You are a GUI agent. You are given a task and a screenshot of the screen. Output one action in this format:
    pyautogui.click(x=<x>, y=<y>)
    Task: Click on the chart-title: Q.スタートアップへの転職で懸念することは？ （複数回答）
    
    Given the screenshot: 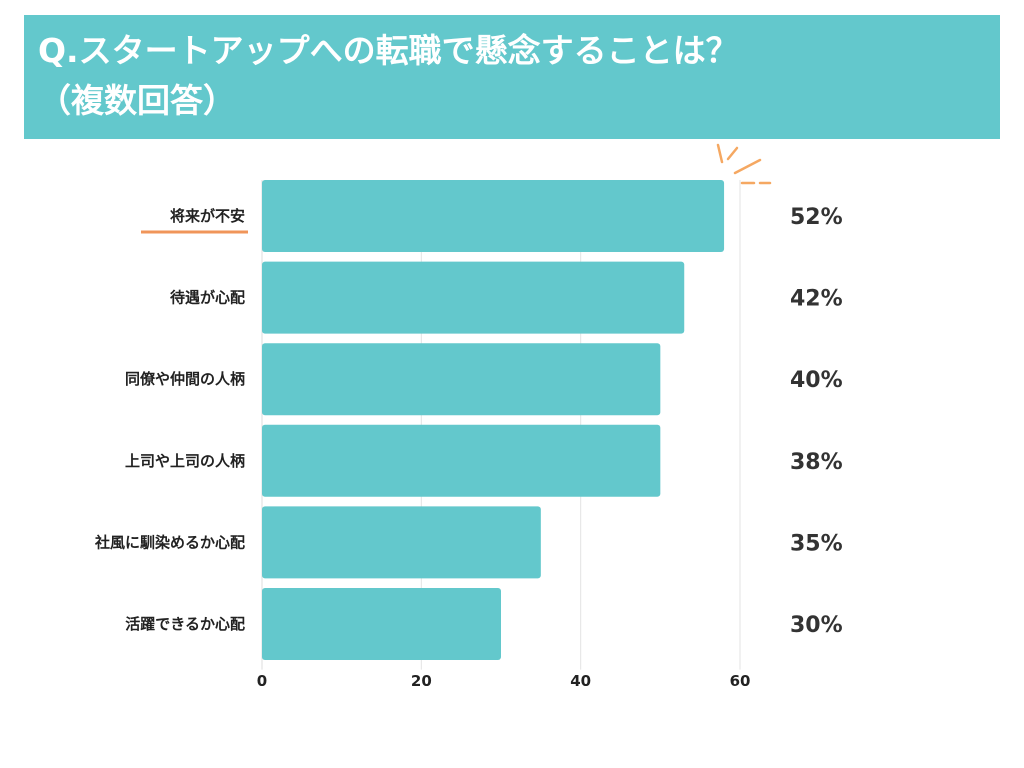 What is the action you would take?
    pyautogui.click(x=388, y=75)
    